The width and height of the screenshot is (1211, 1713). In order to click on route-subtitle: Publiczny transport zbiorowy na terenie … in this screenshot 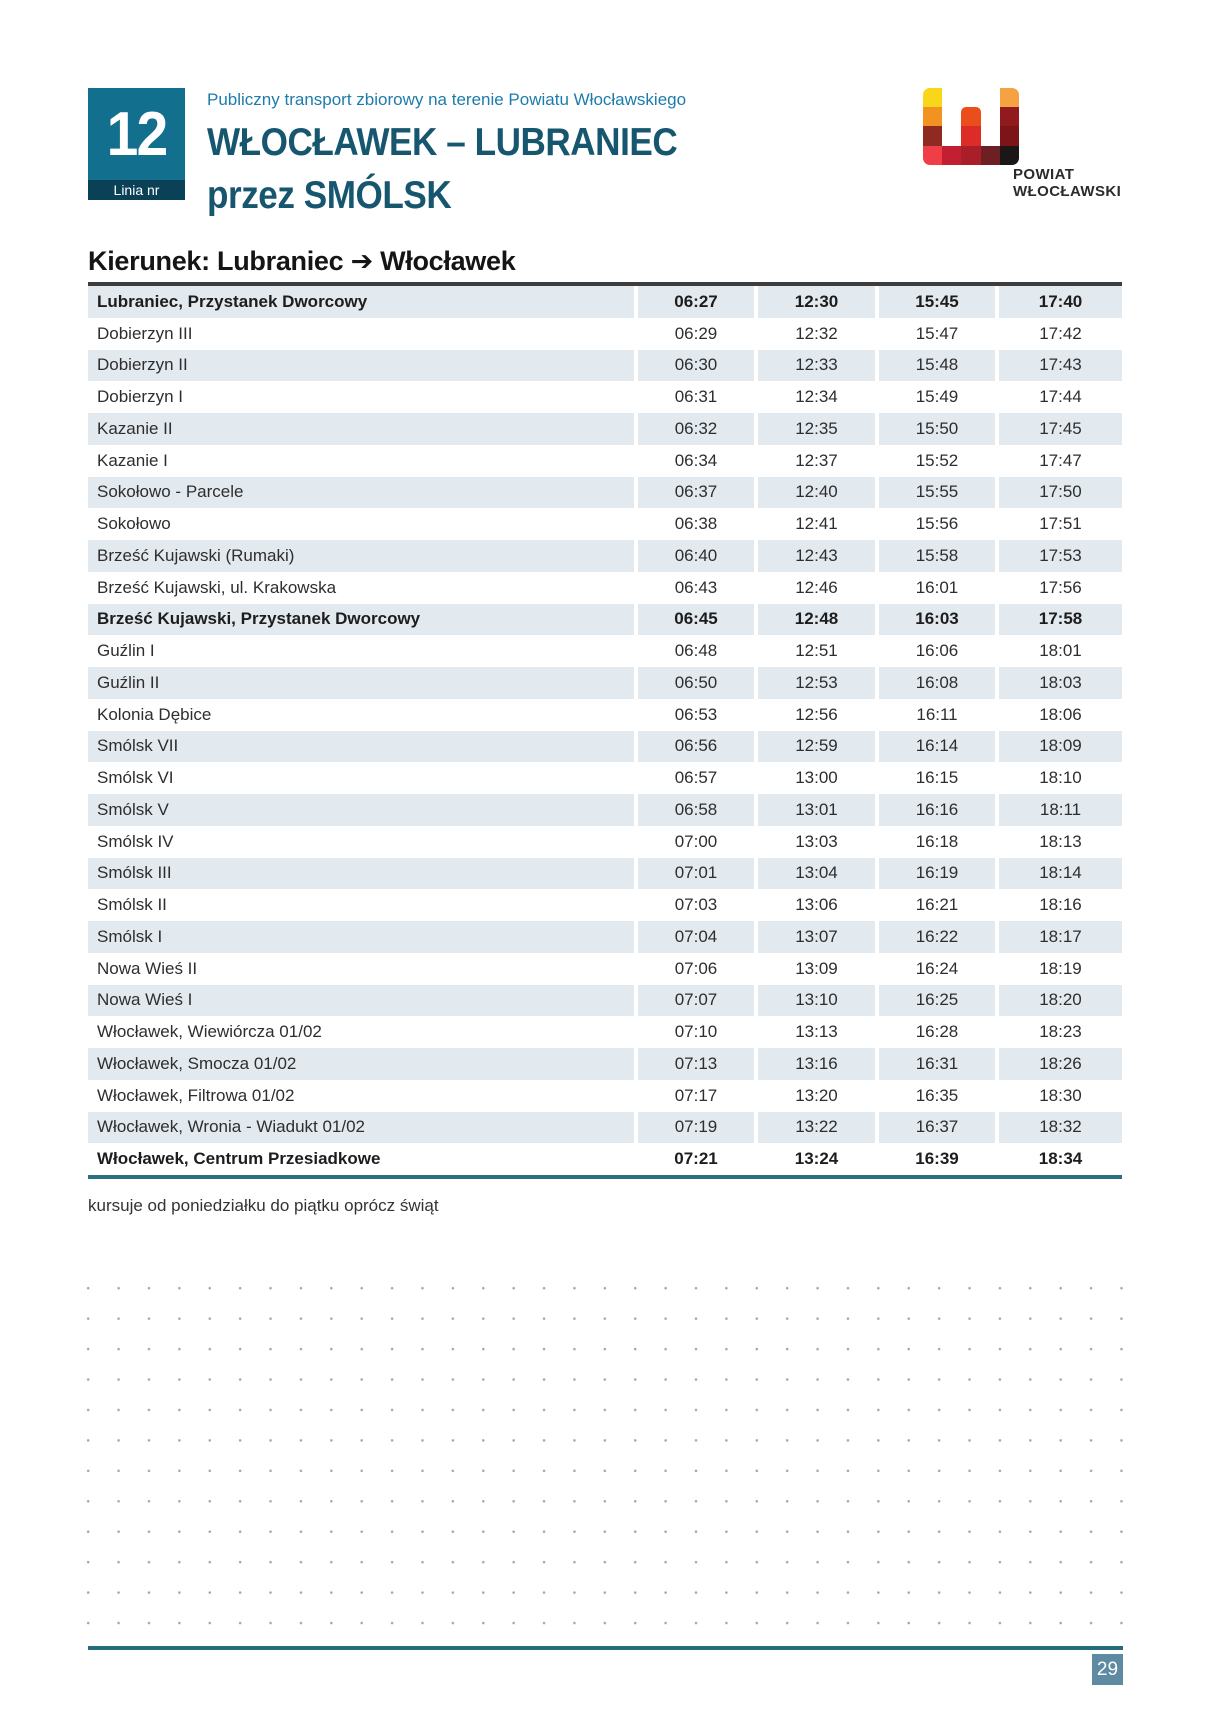, I will do `click(447, 99)`.